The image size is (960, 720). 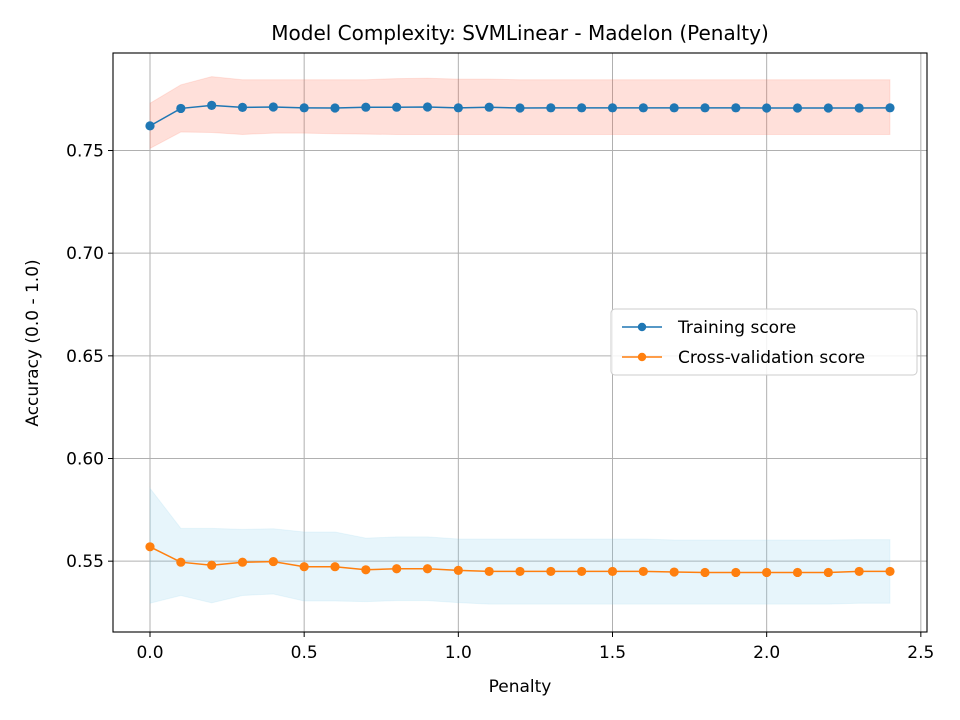 What do you see at coordinates (85, 460) in the screenshot?
I see `y-tick-label: 0.60` at bounding box center [85, 460].